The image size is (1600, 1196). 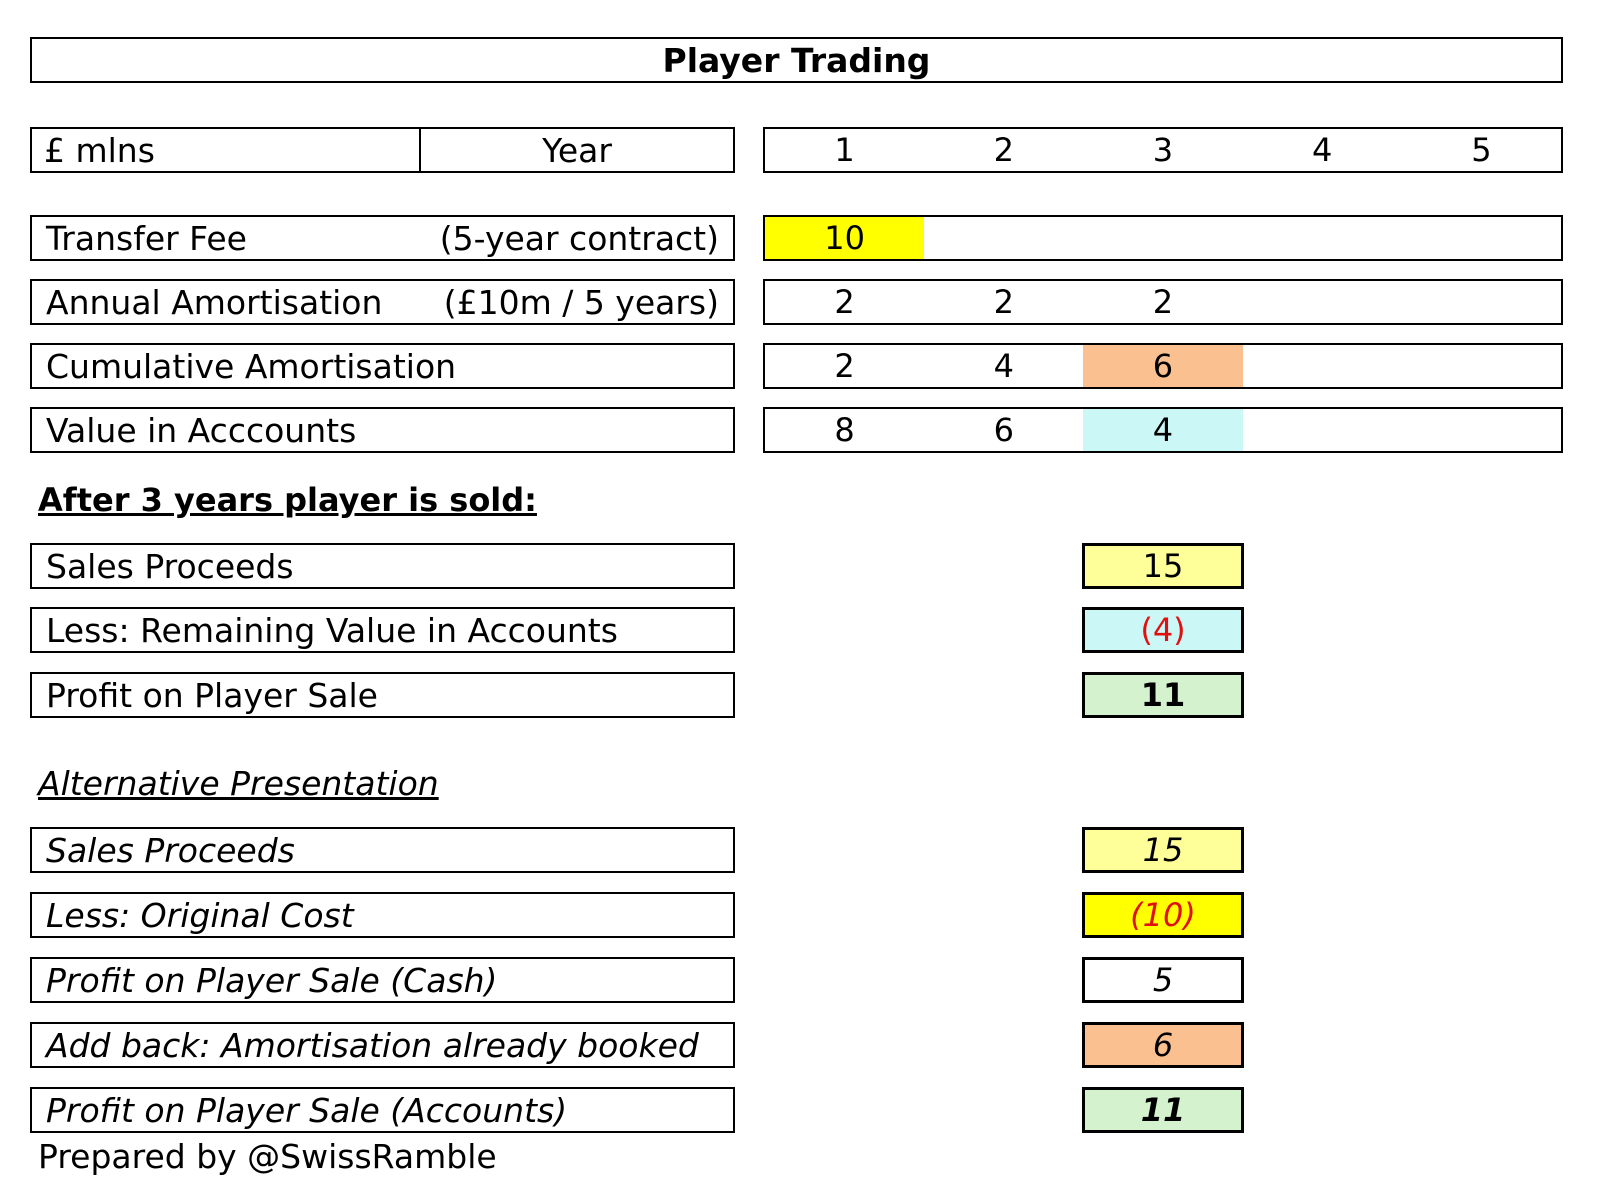 I want to click on row-label: Less: Original Cost, so click(x=200, y=915).